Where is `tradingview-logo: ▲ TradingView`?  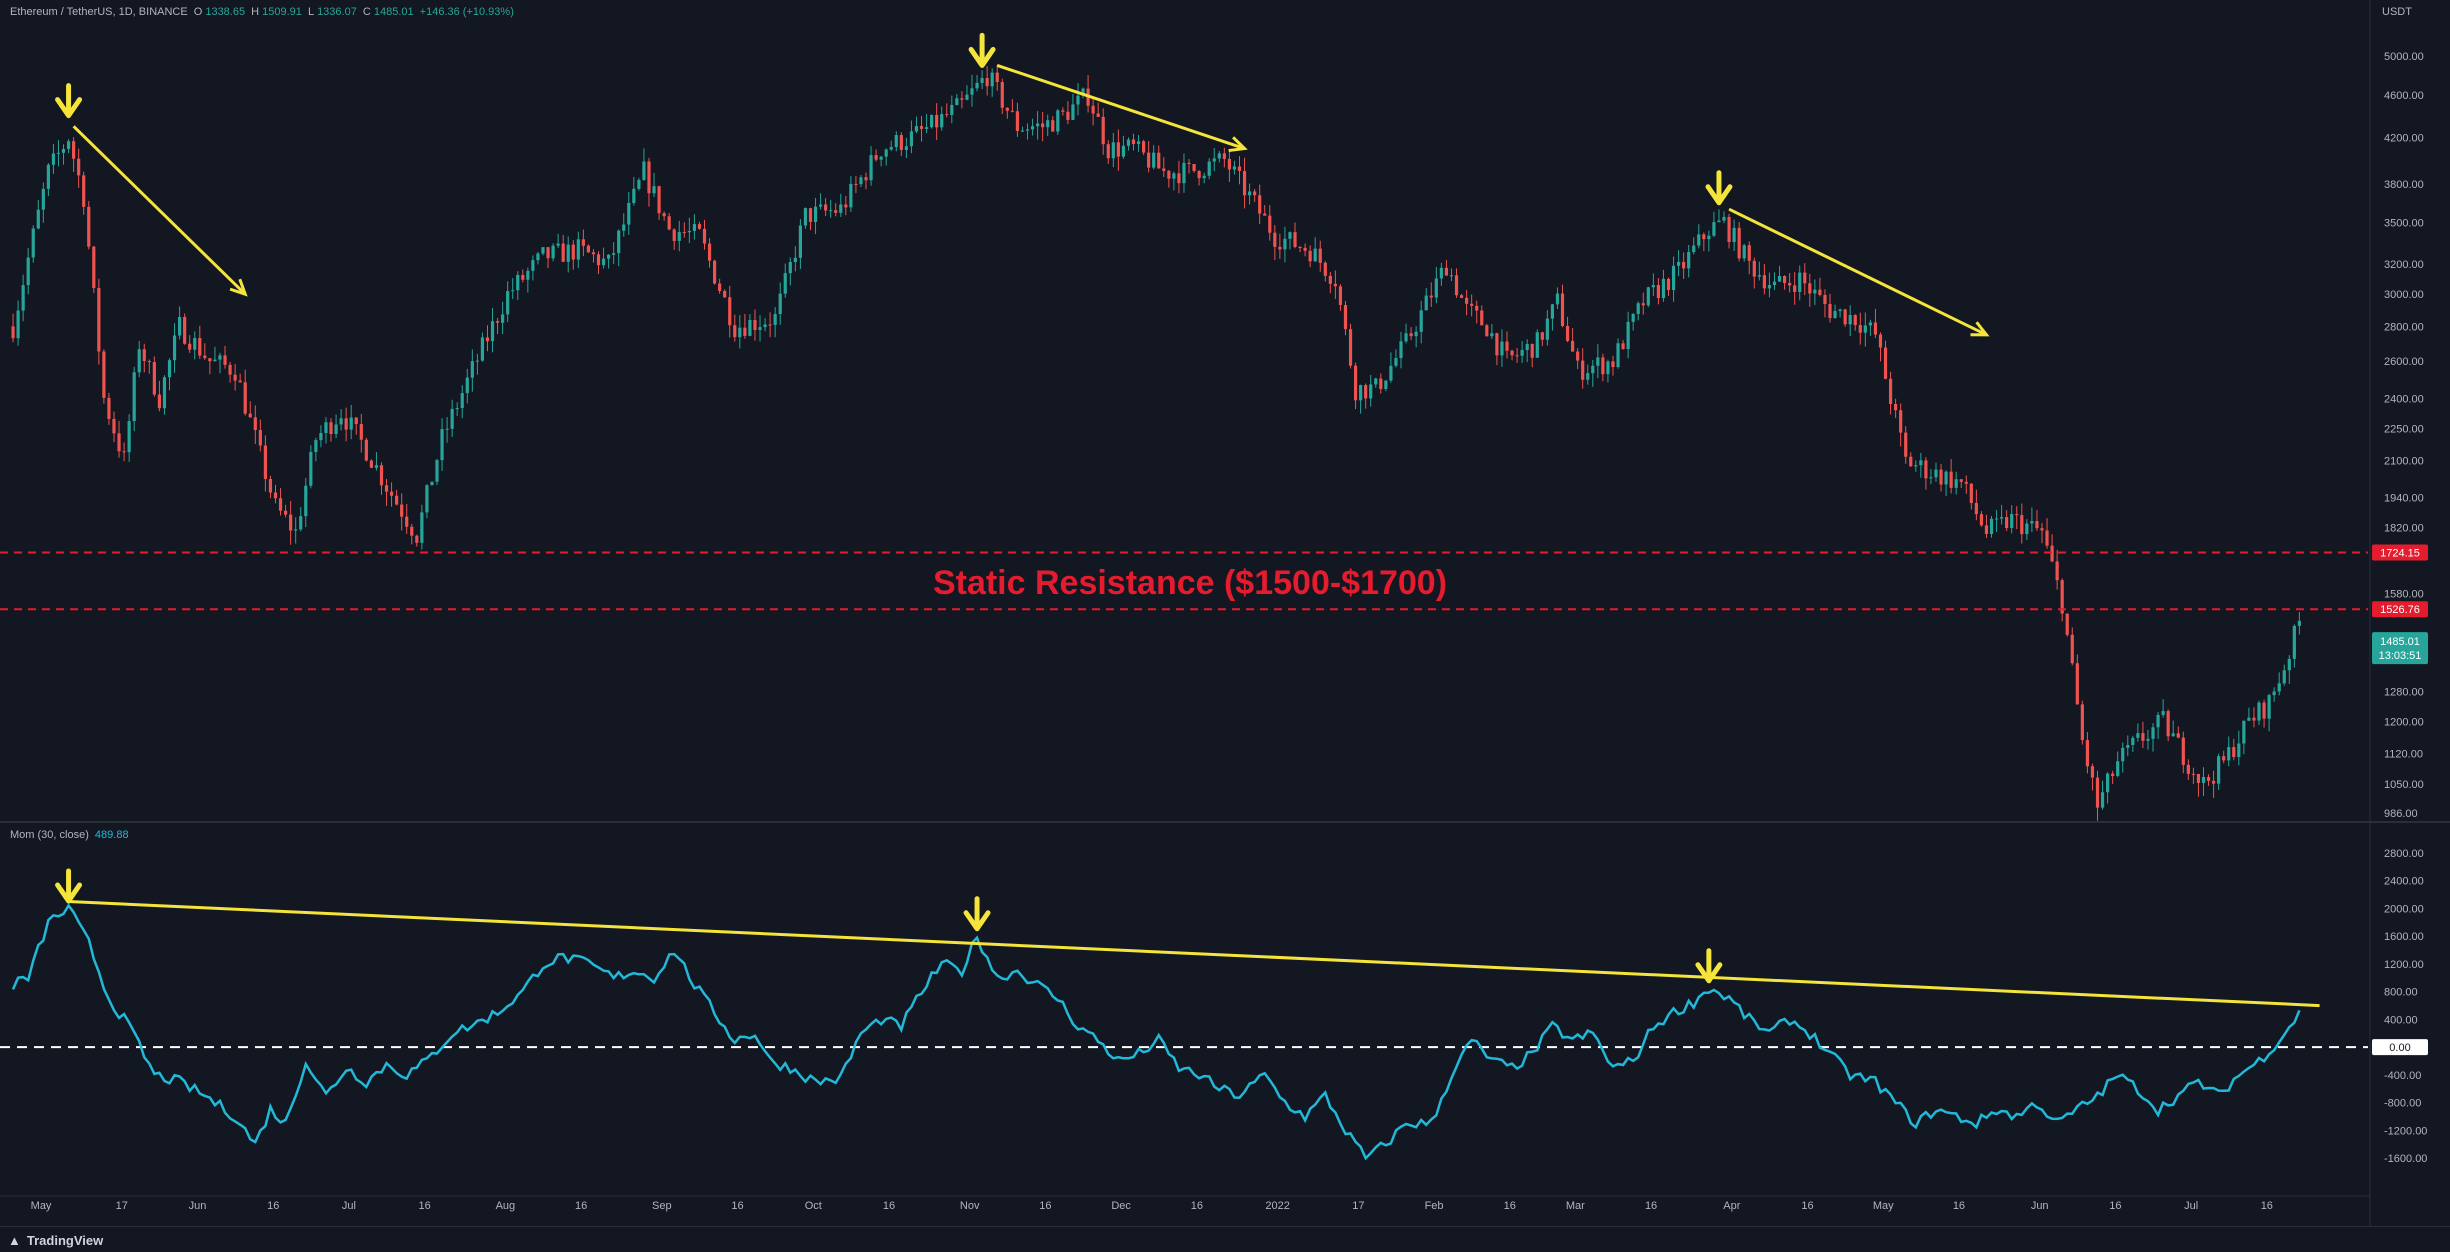
tradingview-logo: ▲ TradingView is located at coordinates (55, 1240).